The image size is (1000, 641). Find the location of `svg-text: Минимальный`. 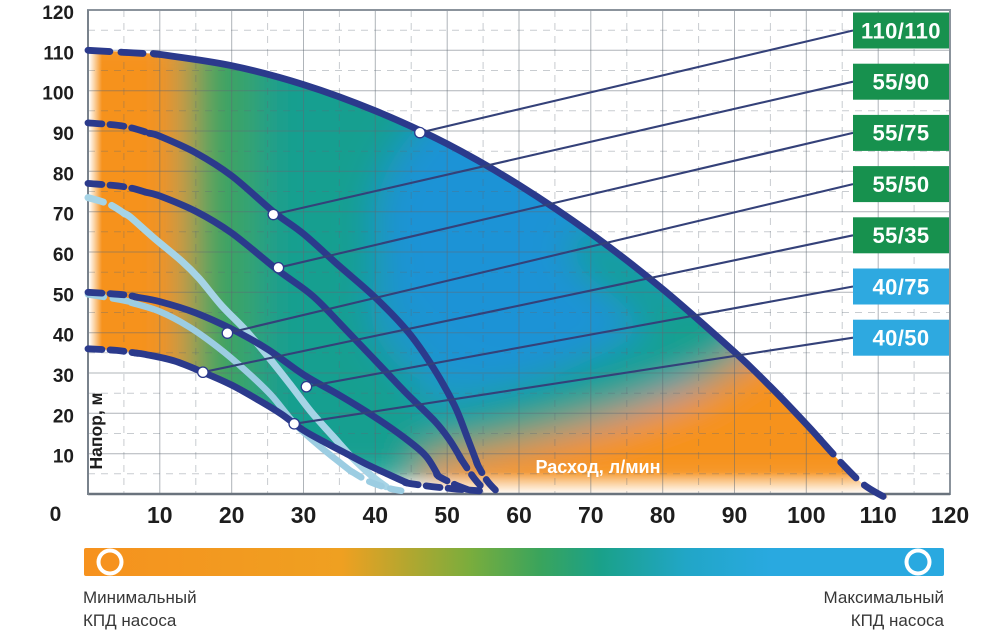

svg-text: Минимальный is located at coordinates (140, 597).